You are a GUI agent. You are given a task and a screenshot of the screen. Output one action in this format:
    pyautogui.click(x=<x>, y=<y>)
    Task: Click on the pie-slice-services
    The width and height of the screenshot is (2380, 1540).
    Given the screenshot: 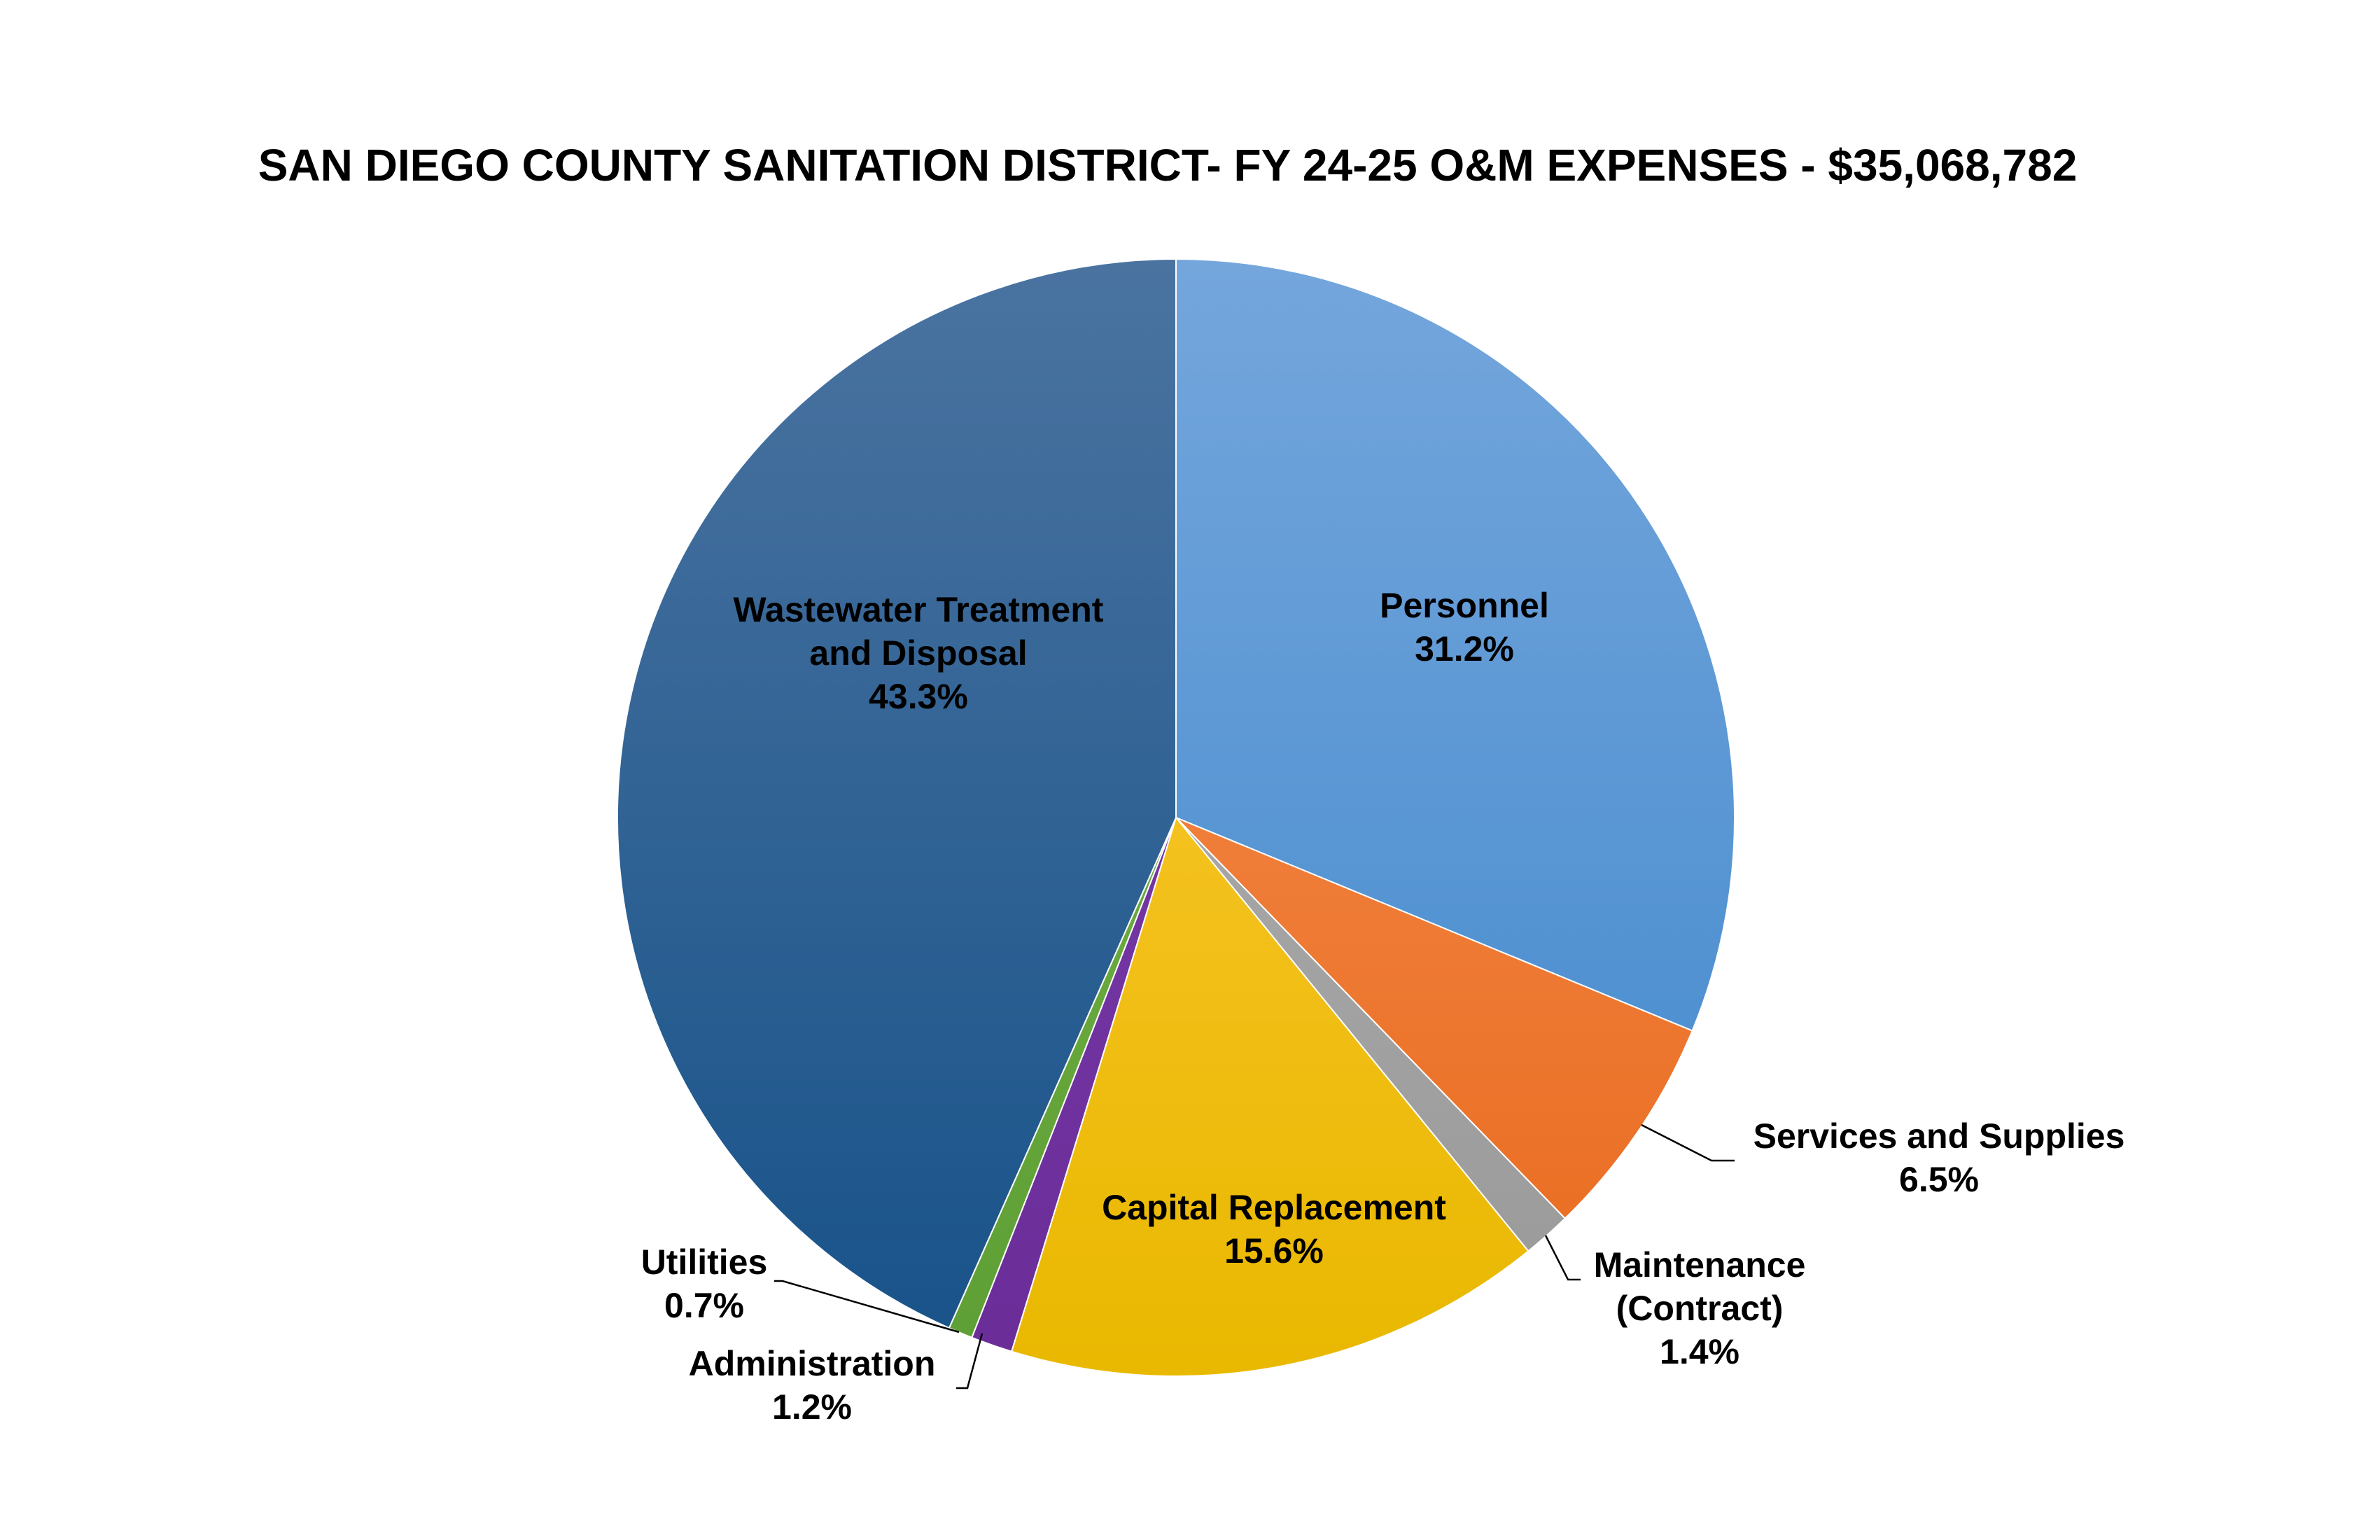 What is the action you would take?
    pyautogui.click(x=1434, y=1018)
    